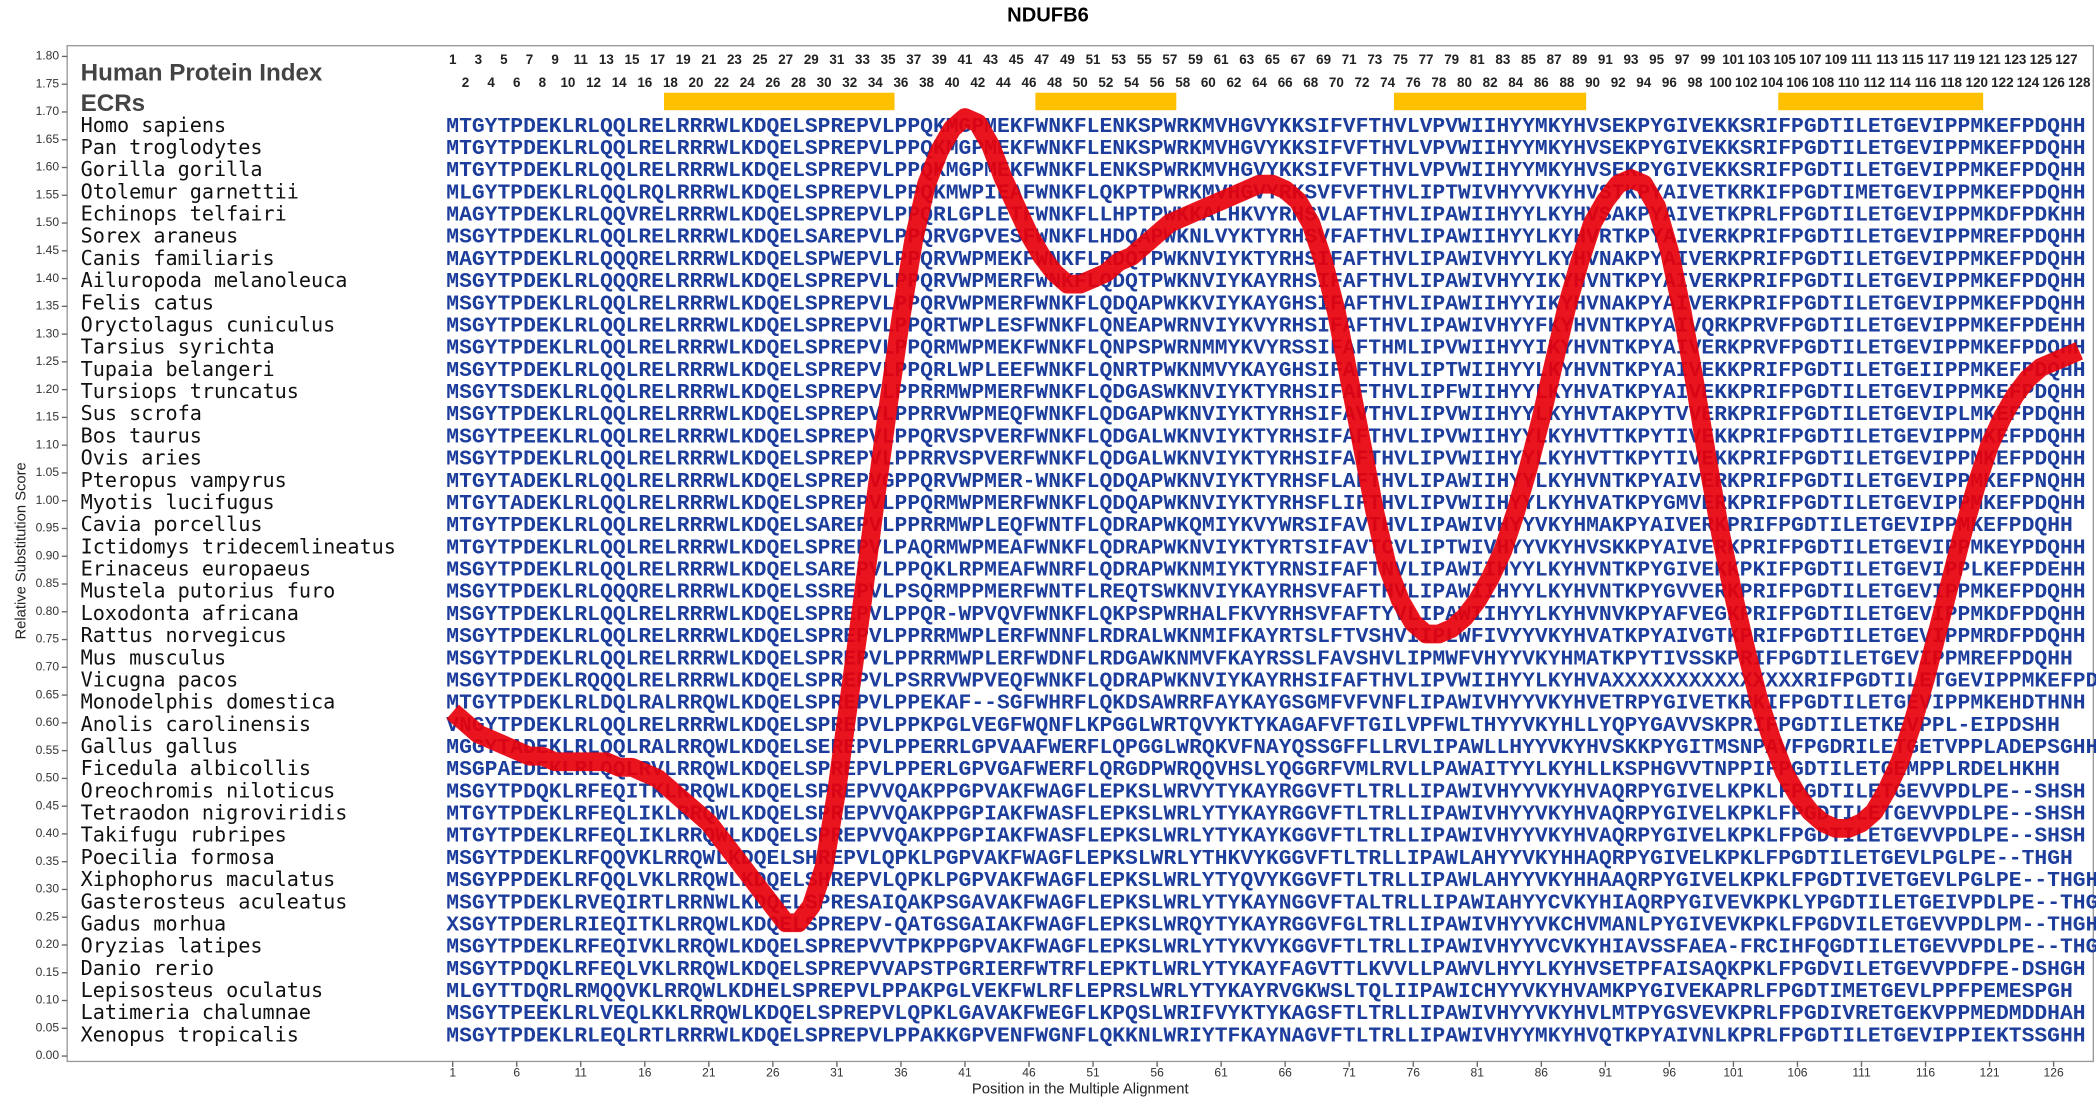 Image resolution: width=2096 pixels, height=1100 pixels. I want to click on species-name: Anolis carolinensis, so click(196, 724).